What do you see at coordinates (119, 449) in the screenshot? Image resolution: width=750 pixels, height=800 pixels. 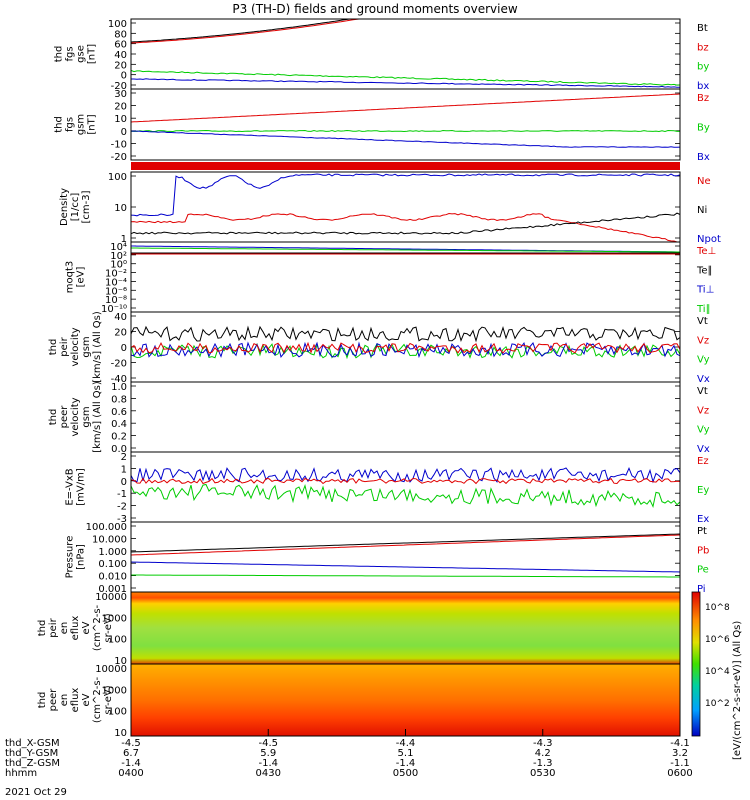 I see `y-tick-label: 0.0` at bounding box center [119, 449].